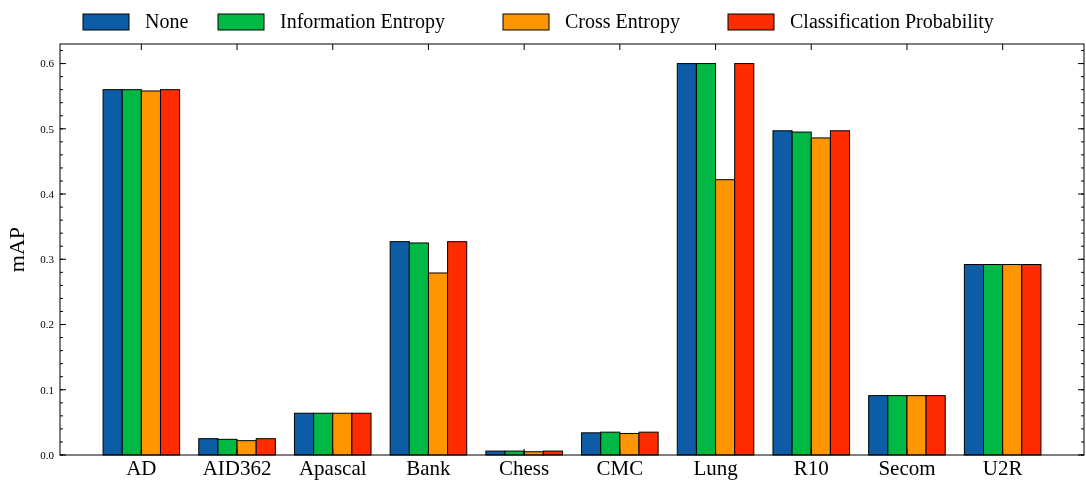 Image resolution: width=1086 pixels, height=480 pixels. I want to click on legend-label: Information Entropy, so click(362, 21).